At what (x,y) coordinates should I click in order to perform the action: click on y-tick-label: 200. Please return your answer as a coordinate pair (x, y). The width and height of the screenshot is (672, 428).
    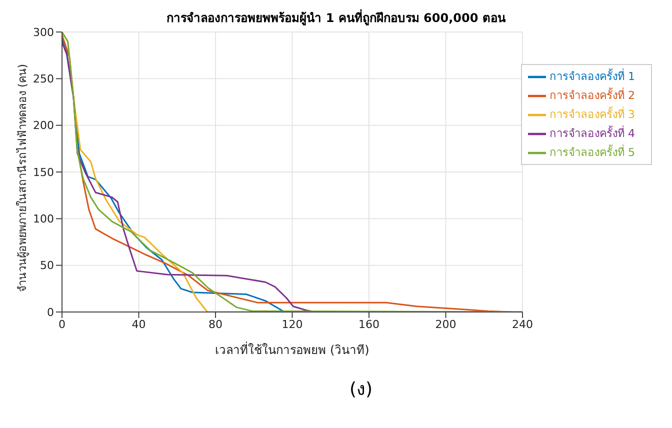
    Looking at the image, I should click on (43, 125).